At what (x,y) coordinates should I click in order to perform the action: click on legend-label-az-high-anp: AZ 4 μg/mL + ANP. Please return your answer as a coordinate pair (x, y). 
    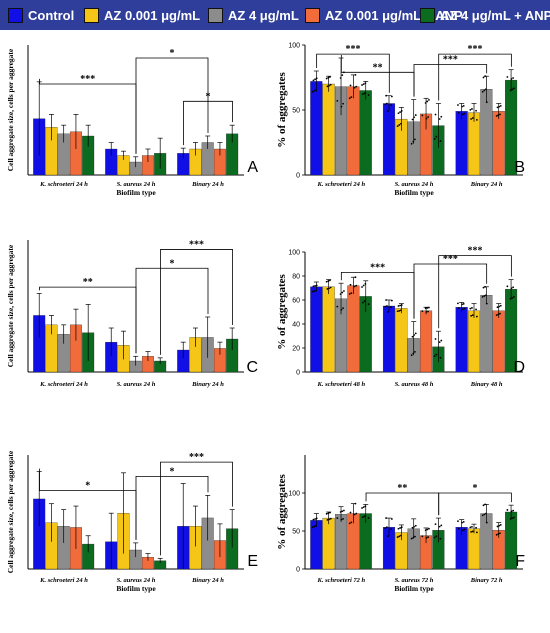
    Looking at the image, I should click on (495, 15).